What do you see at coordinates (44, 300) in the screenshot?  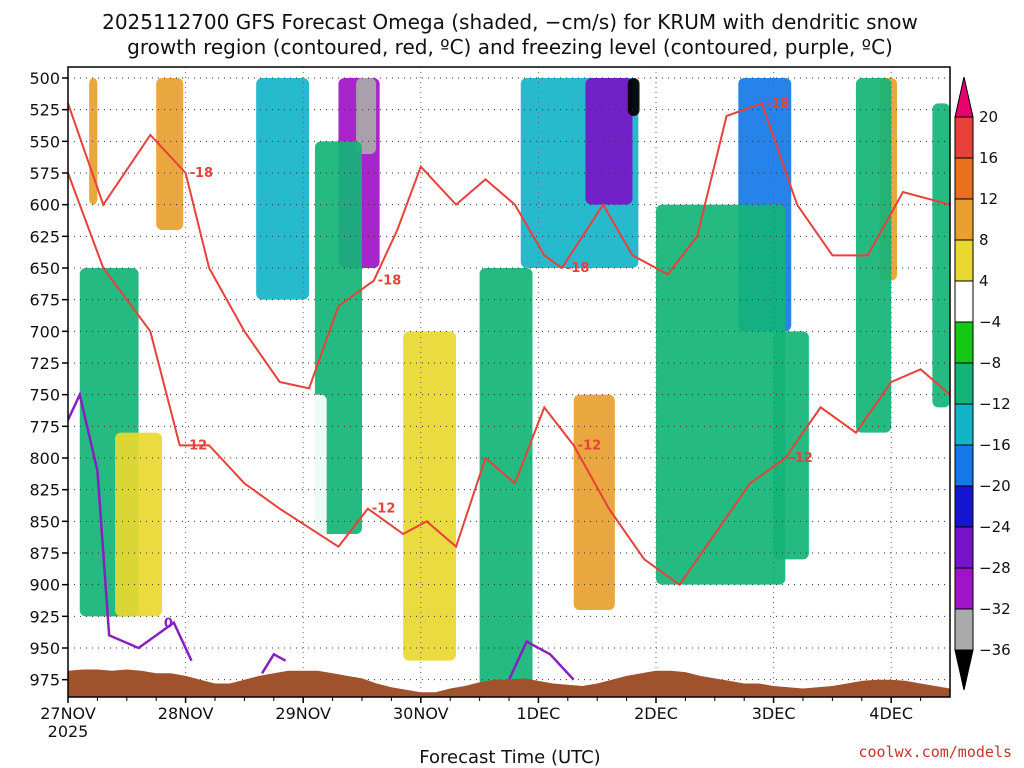 I see `y-tick-label: 675` at bounding box center [44, 300].